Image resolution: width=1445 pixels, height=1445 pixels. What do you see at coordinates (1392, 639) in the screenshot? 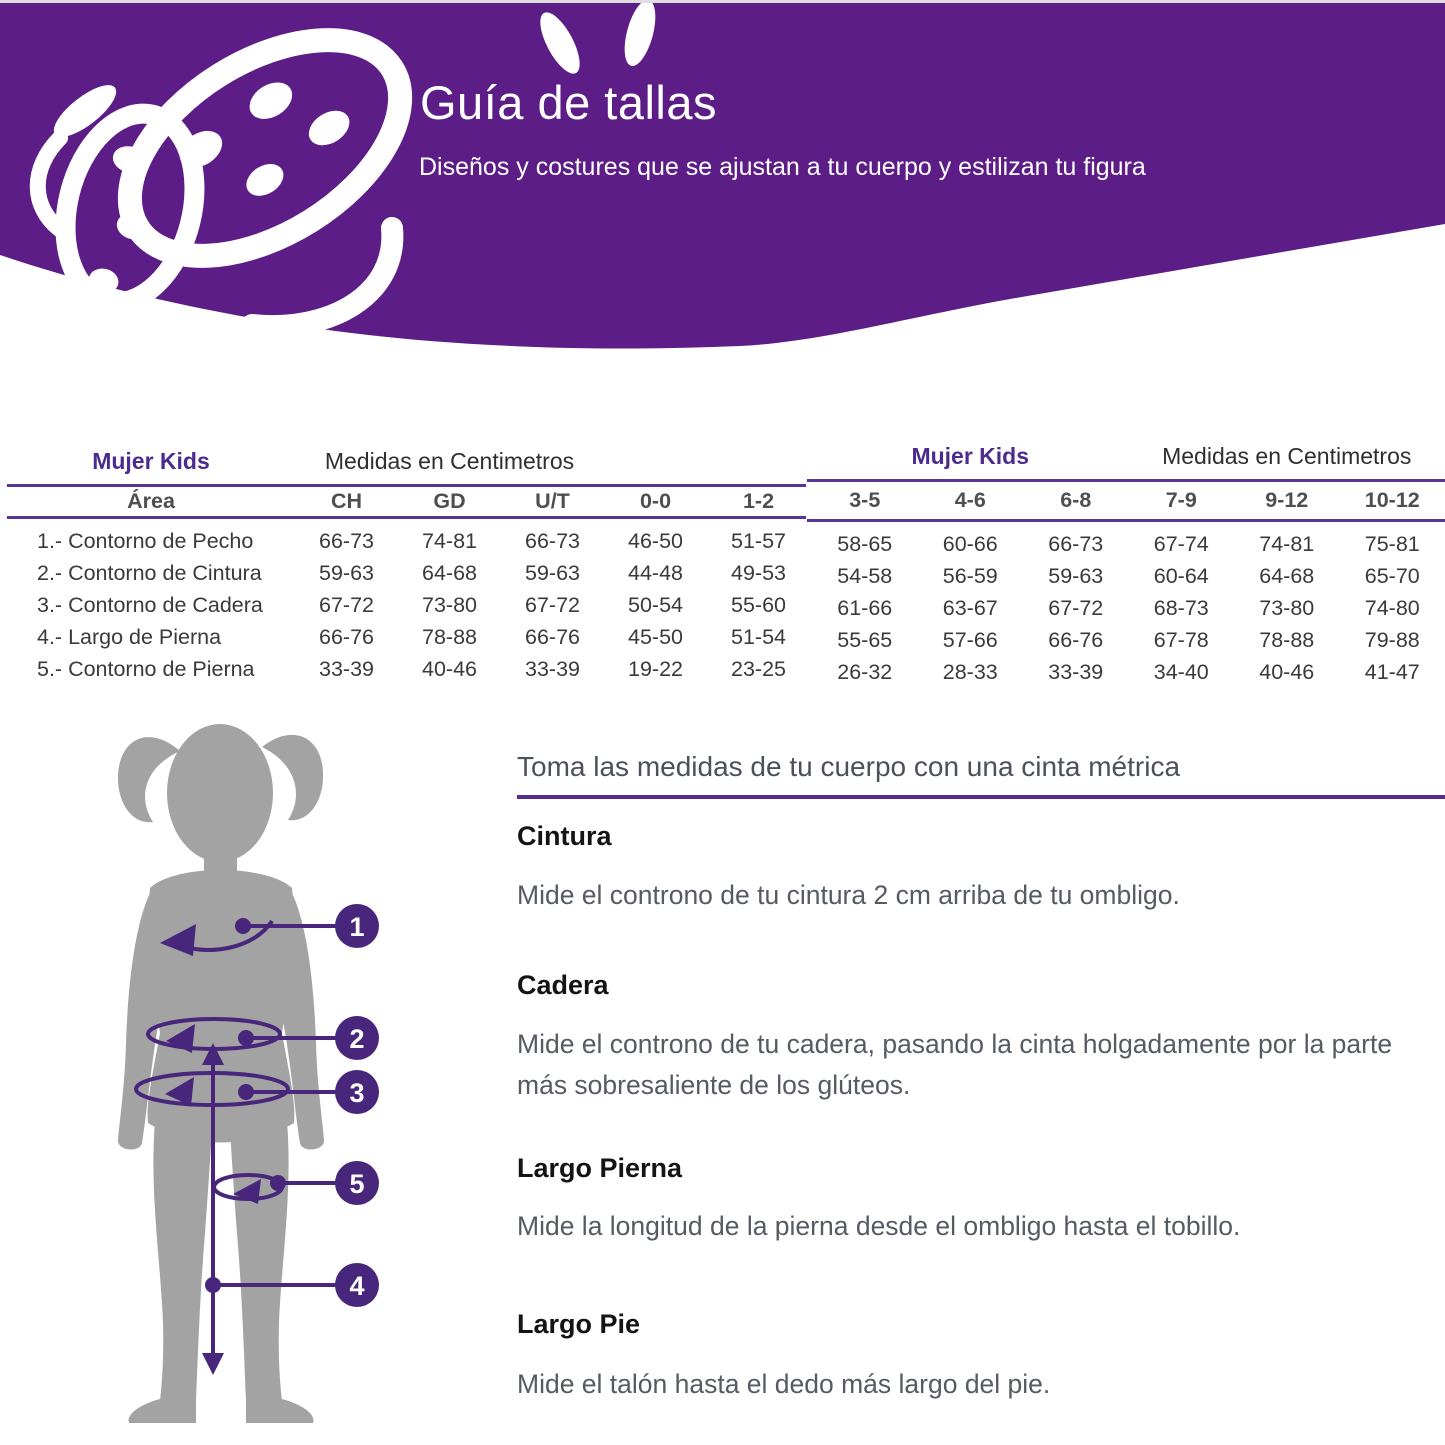
I see `cell-value: 79-88` at bounding box center [1392, 639].